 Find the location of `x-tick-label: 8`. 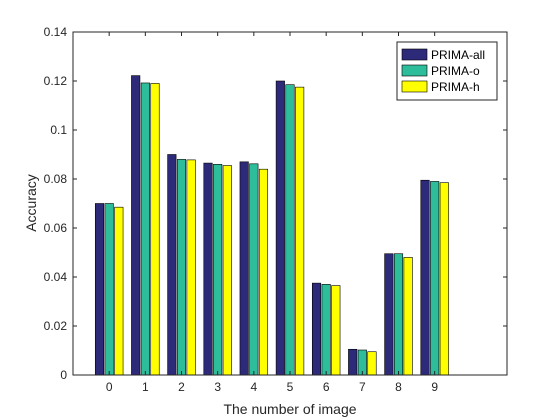

x-tick-label: 8 is located at coordinates (398, 387).